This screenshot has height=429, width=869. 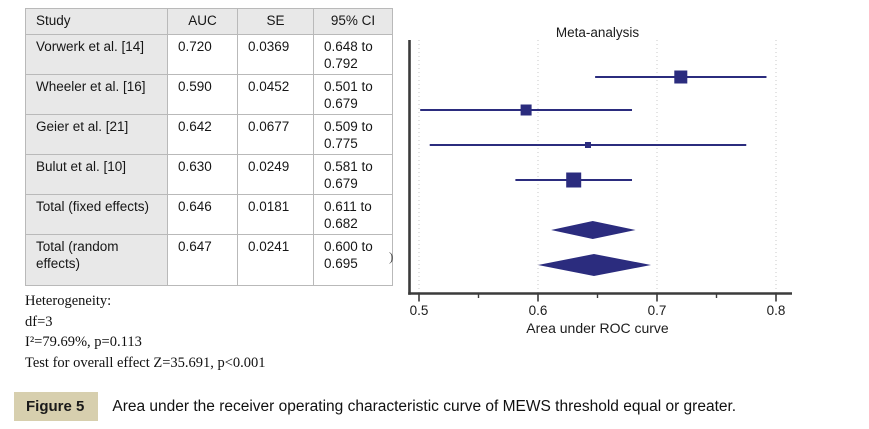 I want to click on cell-se: 0.0249, so click(x=275, y=174).